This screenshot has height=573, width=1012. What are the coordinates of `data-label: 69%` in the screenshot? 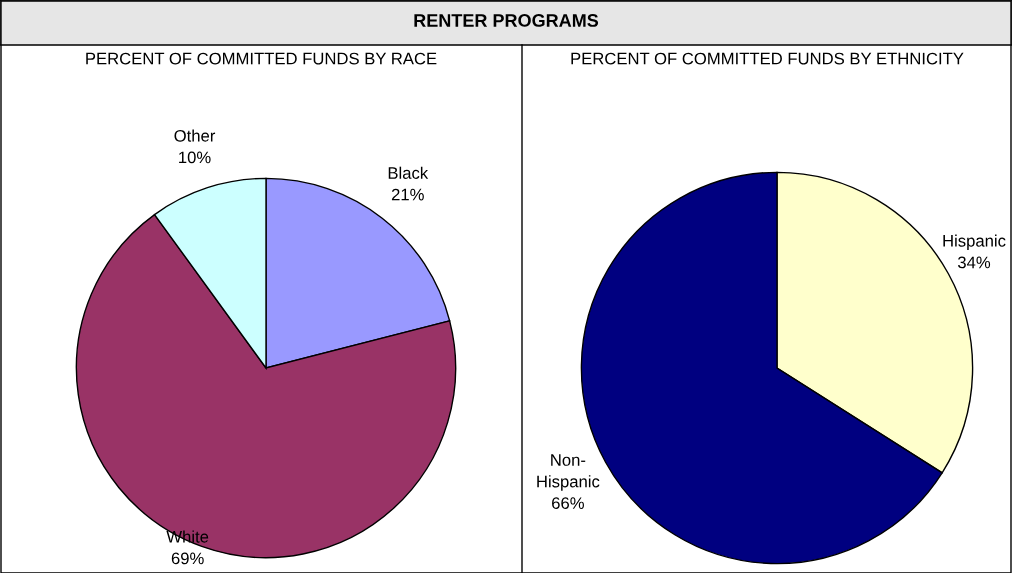 It's located at (187, 558).